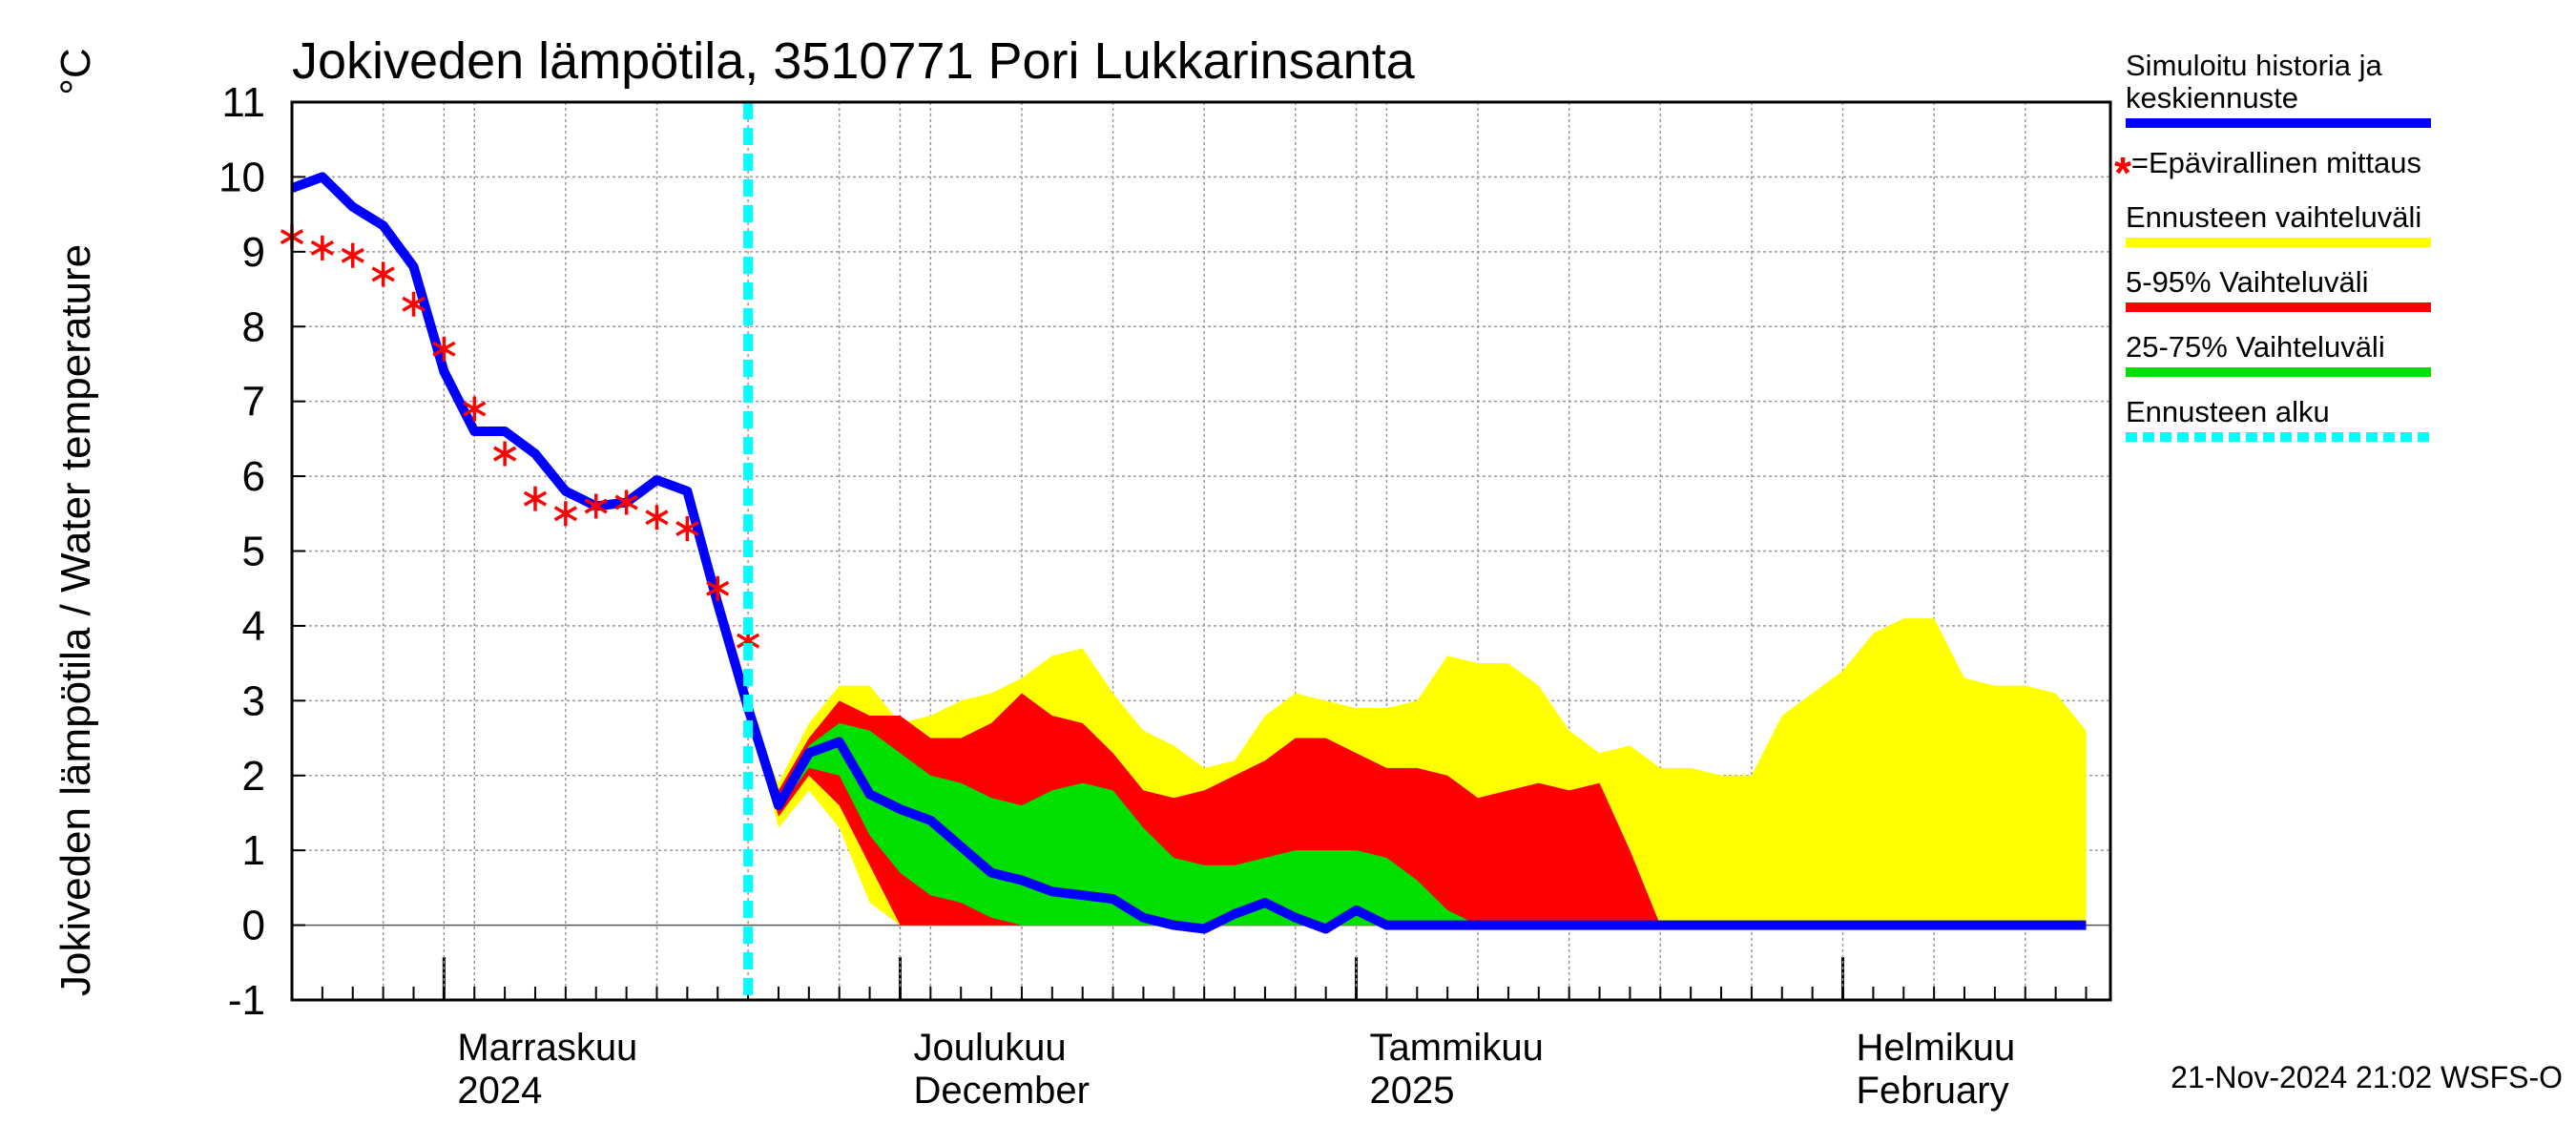  What do you see at coordinates (2122, 173) in the screenshot?
I see `legend-marker: *` at bounding box center [2122, 173].